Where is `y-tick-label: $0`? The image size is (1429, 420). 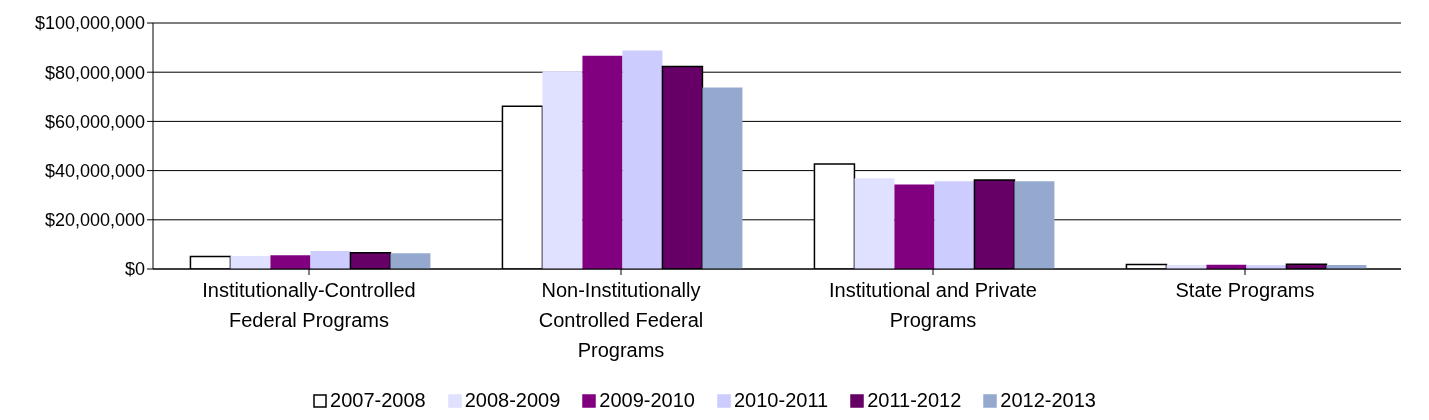
y-tick-label: $0 is located at coordinates (134, 269).